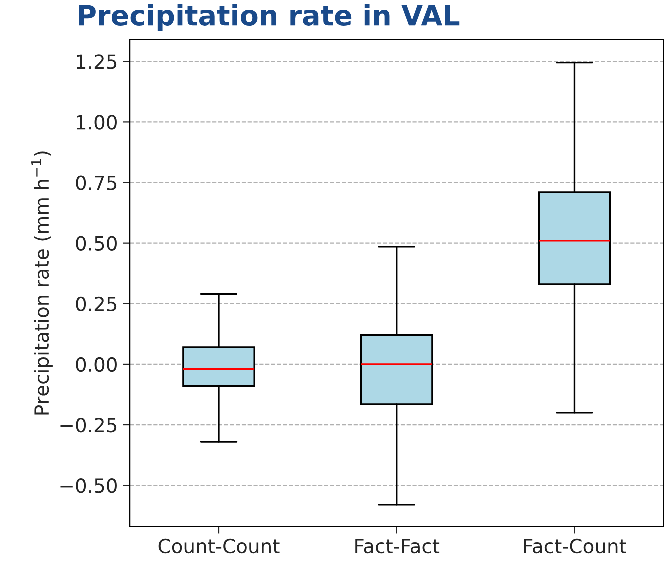  I want to click on y-tick-label: 0.00, so click(96, 364).